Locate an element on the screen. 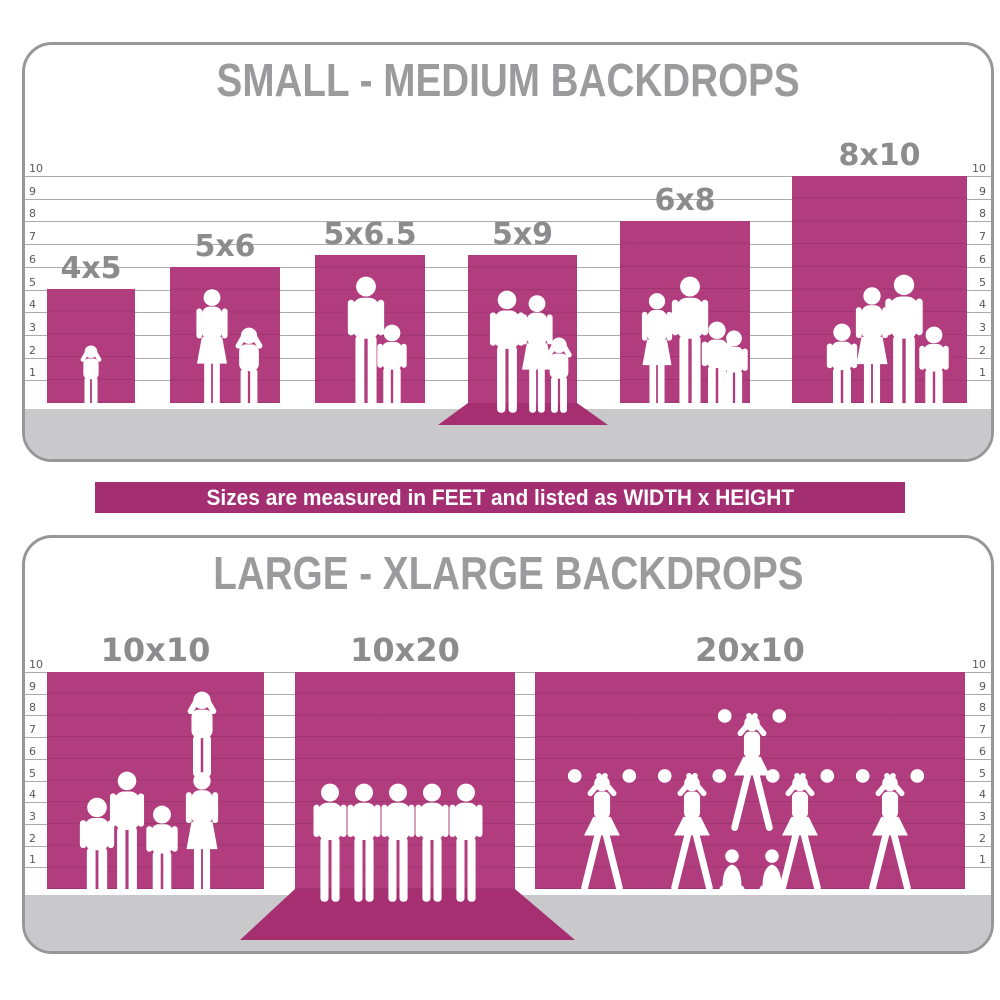 The image size is (1000, 1000). backdrop-size-label: 10x10 is located at coordinates (155, 650).